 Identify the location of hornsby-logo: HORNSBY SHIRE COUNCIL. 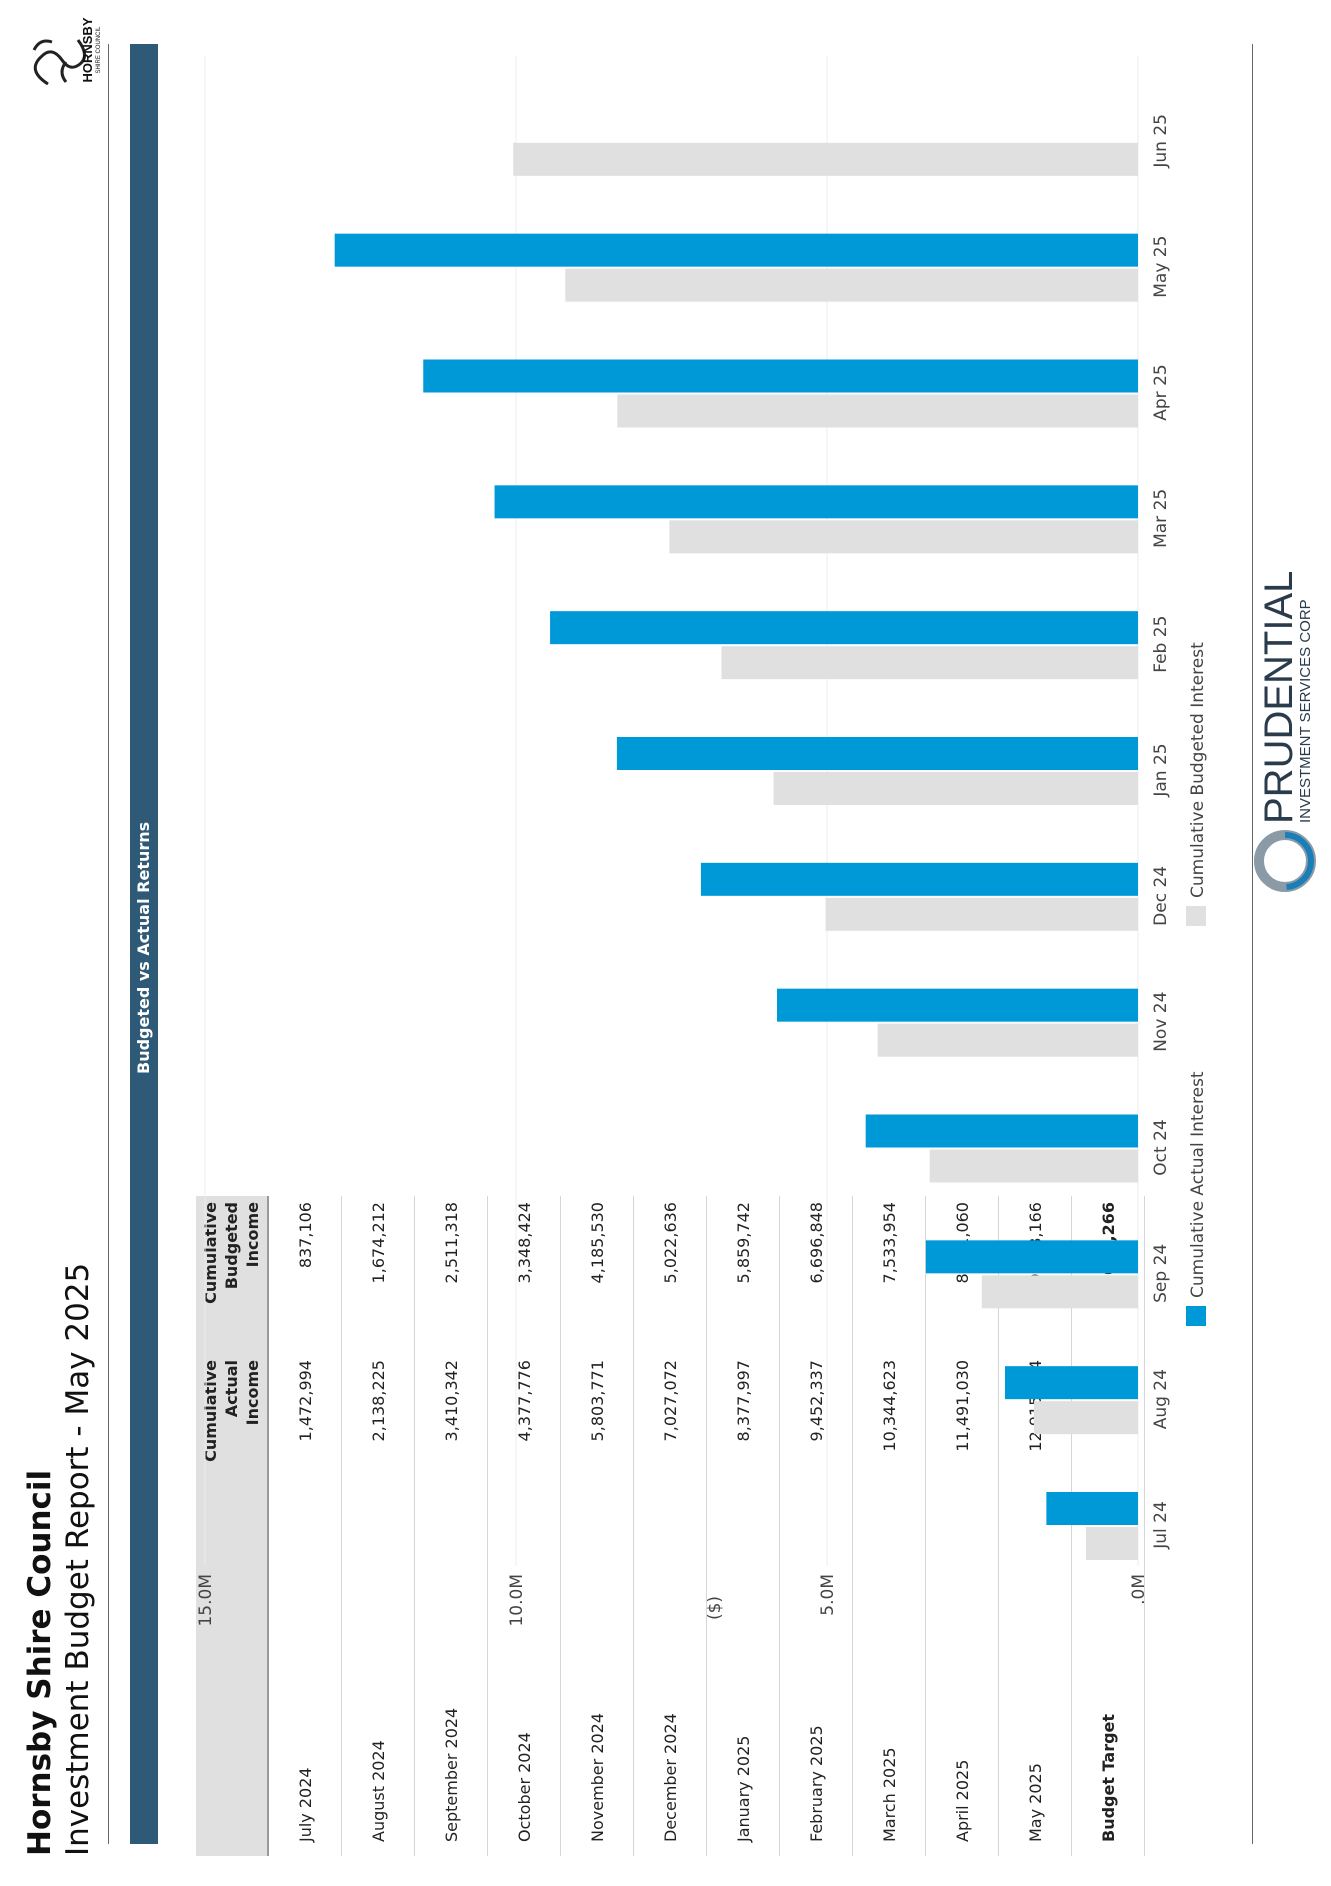
(67, 51).